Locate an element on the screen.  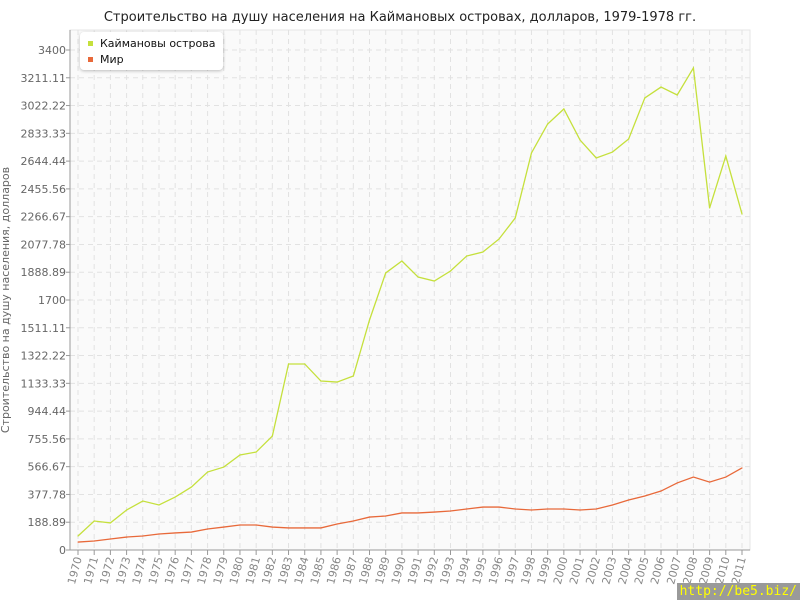
y-tick-label: 2644.44 is located at coordinates (44, 161).